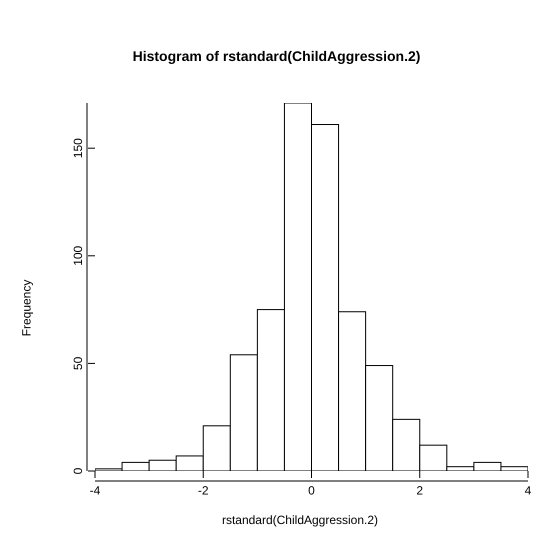 The image size is (553, 559). What do you see at coordinates (95, 491) in the screenshot?
I see `x-tick-label: -4` at bounding box center [95, 491].